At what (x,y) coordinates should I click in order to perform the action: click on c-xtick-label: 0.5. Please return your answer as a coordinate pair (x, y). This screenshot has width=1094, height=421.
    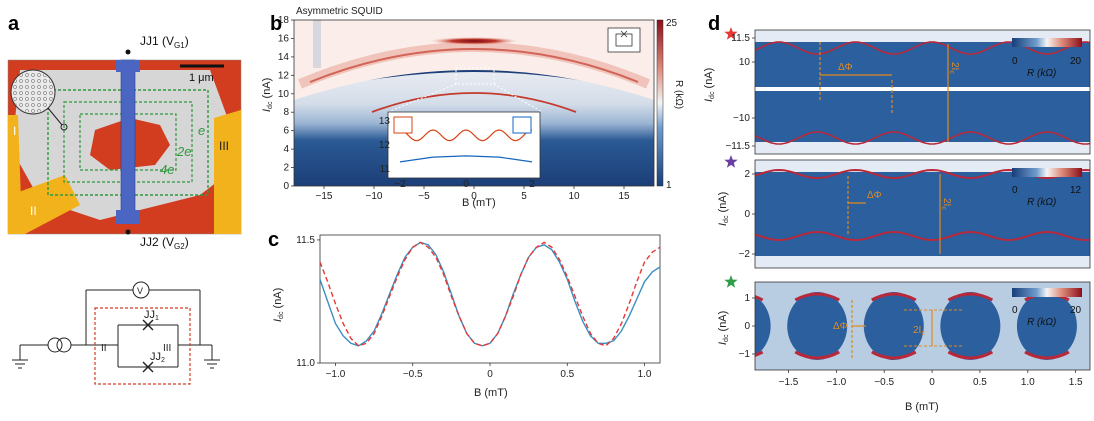
    Looking at the image, I should click on (567, 374).